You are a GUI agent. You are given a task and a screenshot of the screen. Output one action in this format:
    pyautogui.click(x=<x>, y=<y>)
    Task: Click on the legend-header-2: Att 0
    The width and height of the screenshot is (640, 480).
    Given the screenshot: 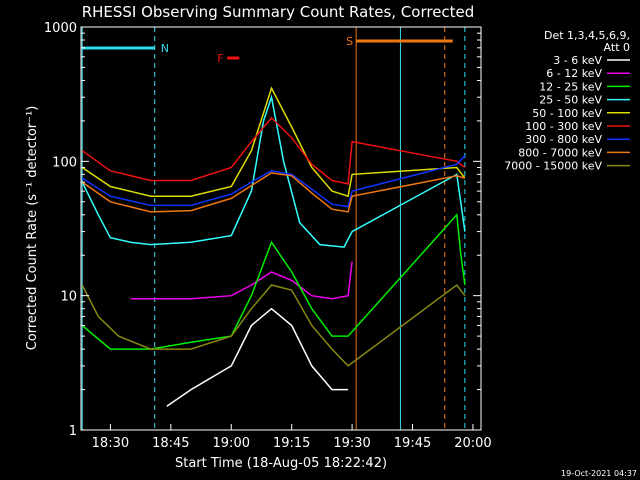 What is the action you would take?
    pyautogui.click(x=617, y=47)
    